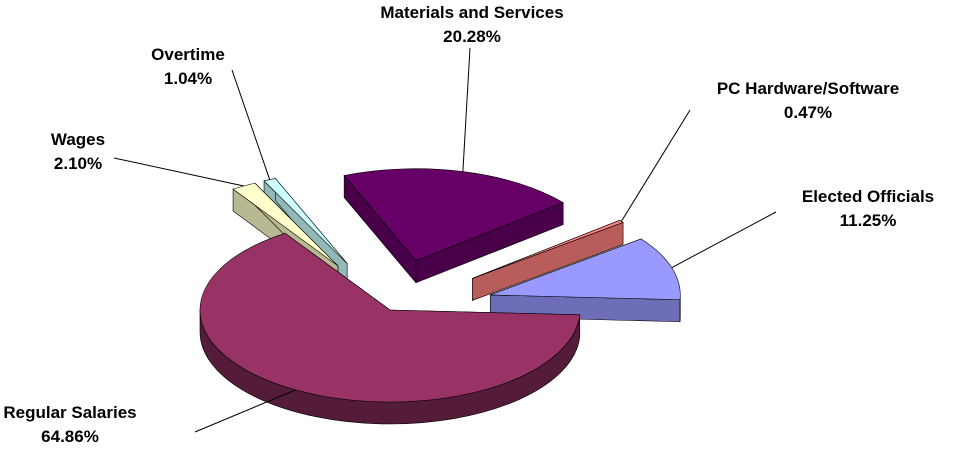 The height and width of the screenshot is (454, 954). I want to click on slice-label: Materials and Services, so click(471, 12).